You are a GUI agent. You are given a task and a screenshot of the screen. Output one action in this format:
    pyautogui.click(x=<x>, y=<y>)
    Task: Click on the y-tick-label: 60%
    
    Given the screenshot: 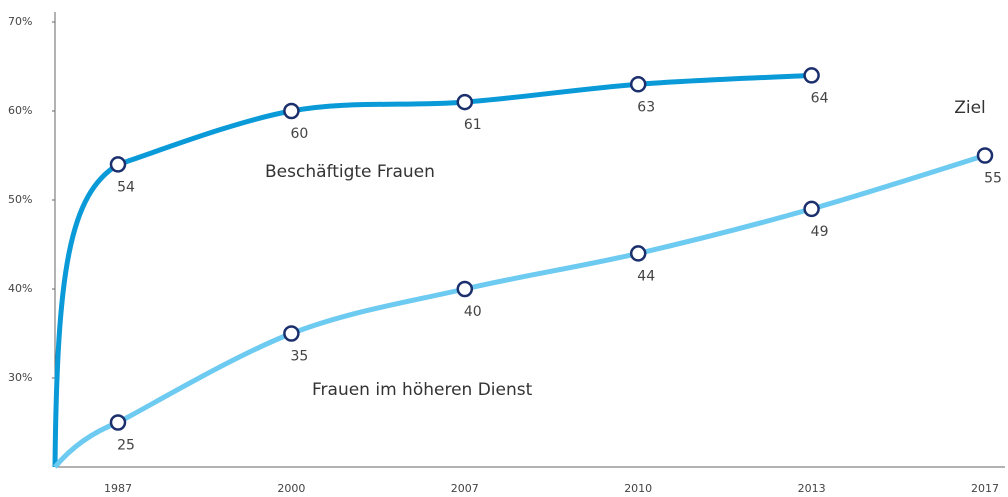 What is the action you would take?
    pyautogui.click(x=20, y=110)
    